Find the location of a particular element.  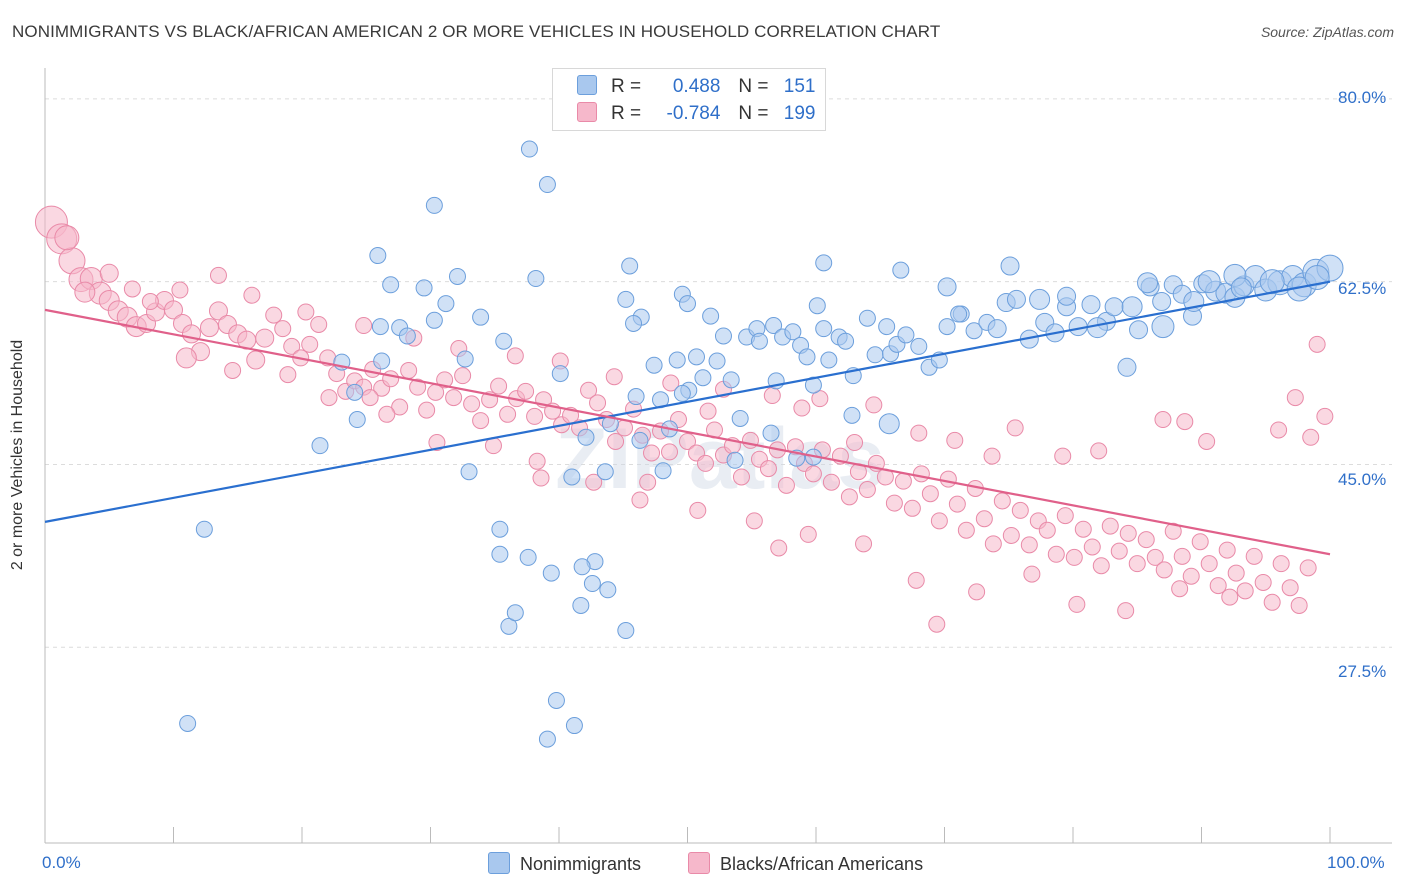

x-tick-left: 0.0% is located at coordinates (61, 862).